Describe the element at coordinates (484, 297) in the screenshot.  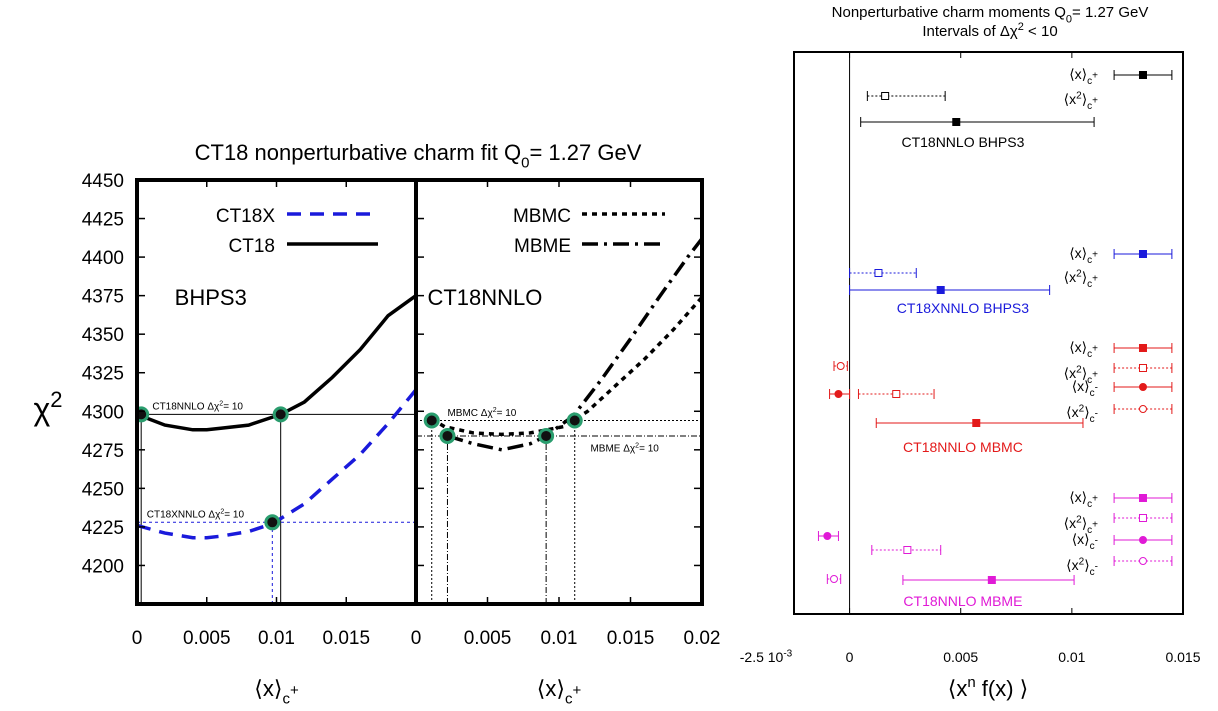
I see `panel-label: CT18NNLO` at that location.